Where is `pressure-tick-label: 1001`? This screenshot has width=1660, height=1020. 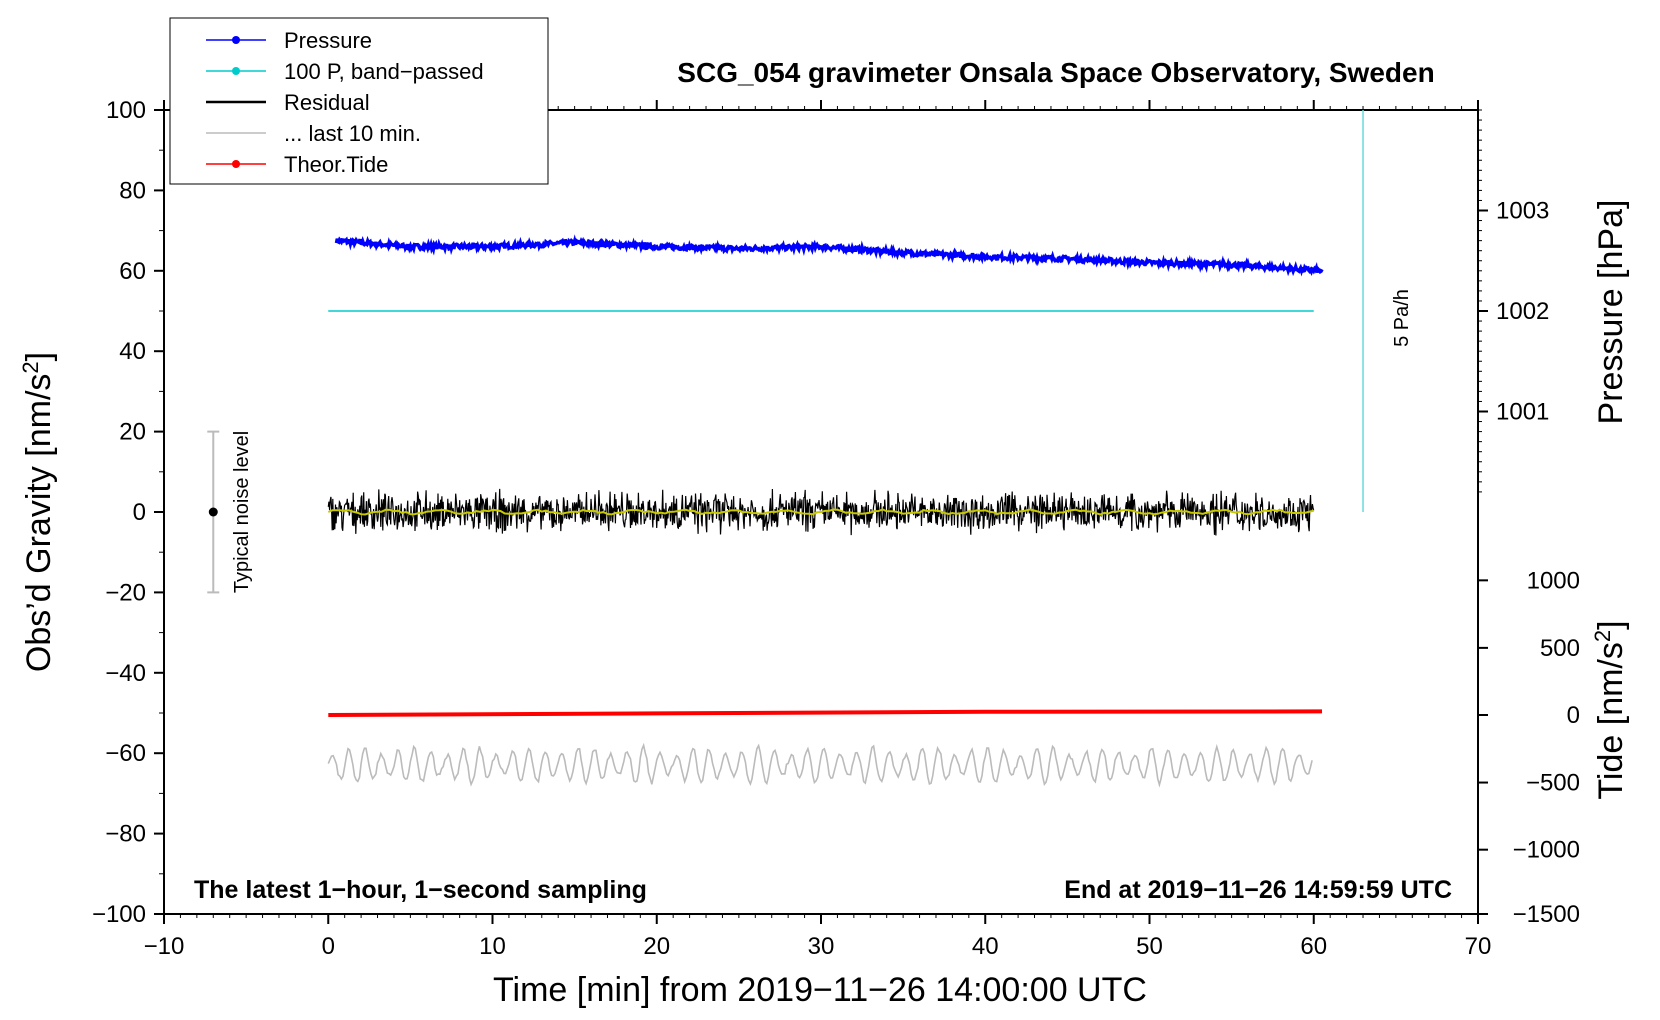
pressure-tick-label: 1001 is located at coordinates (1522, 412).